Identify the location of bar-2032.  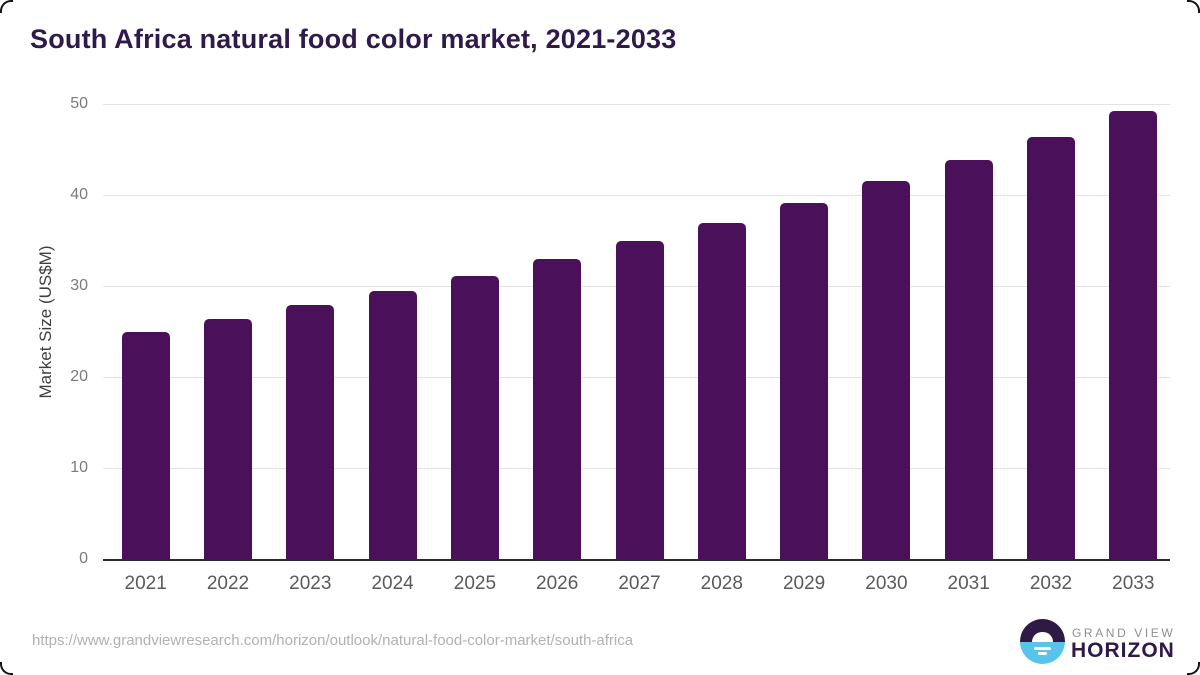
(1051, 347).